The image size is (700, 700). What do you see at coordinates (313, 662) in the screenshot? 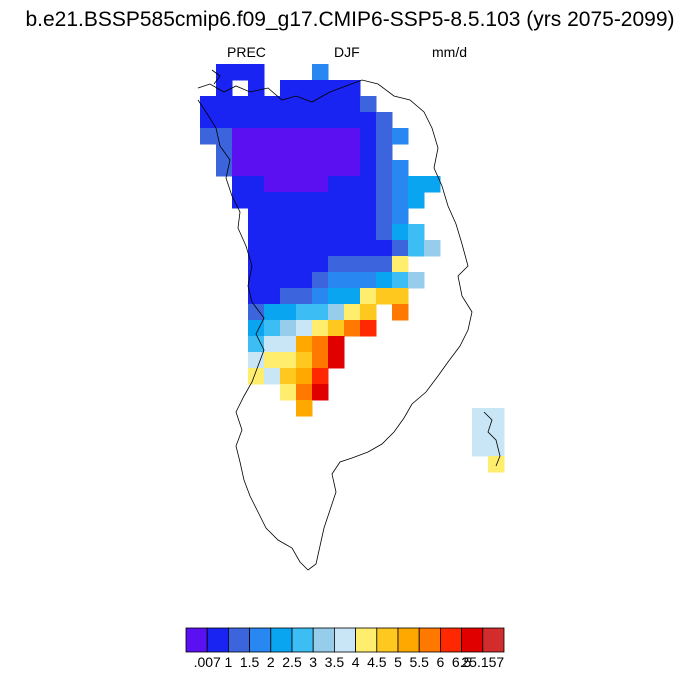
I see `colorbar-tick-label: 3` at bounding box center [313, 662].